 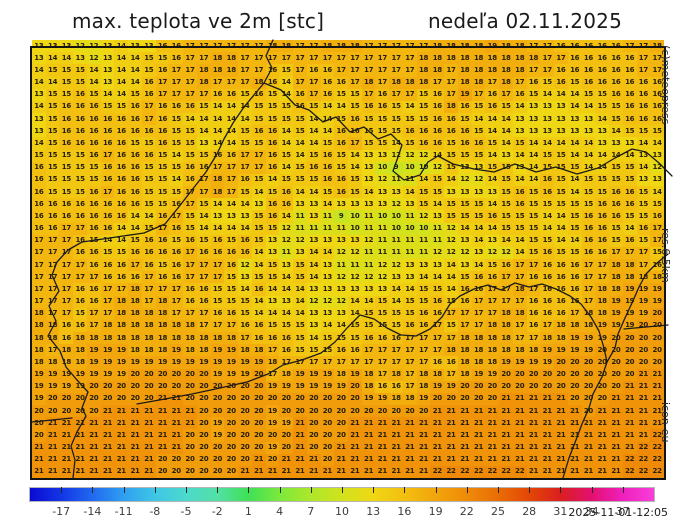 I want to click on colorbar-tick-label: 31, so click(x=560, y=511).